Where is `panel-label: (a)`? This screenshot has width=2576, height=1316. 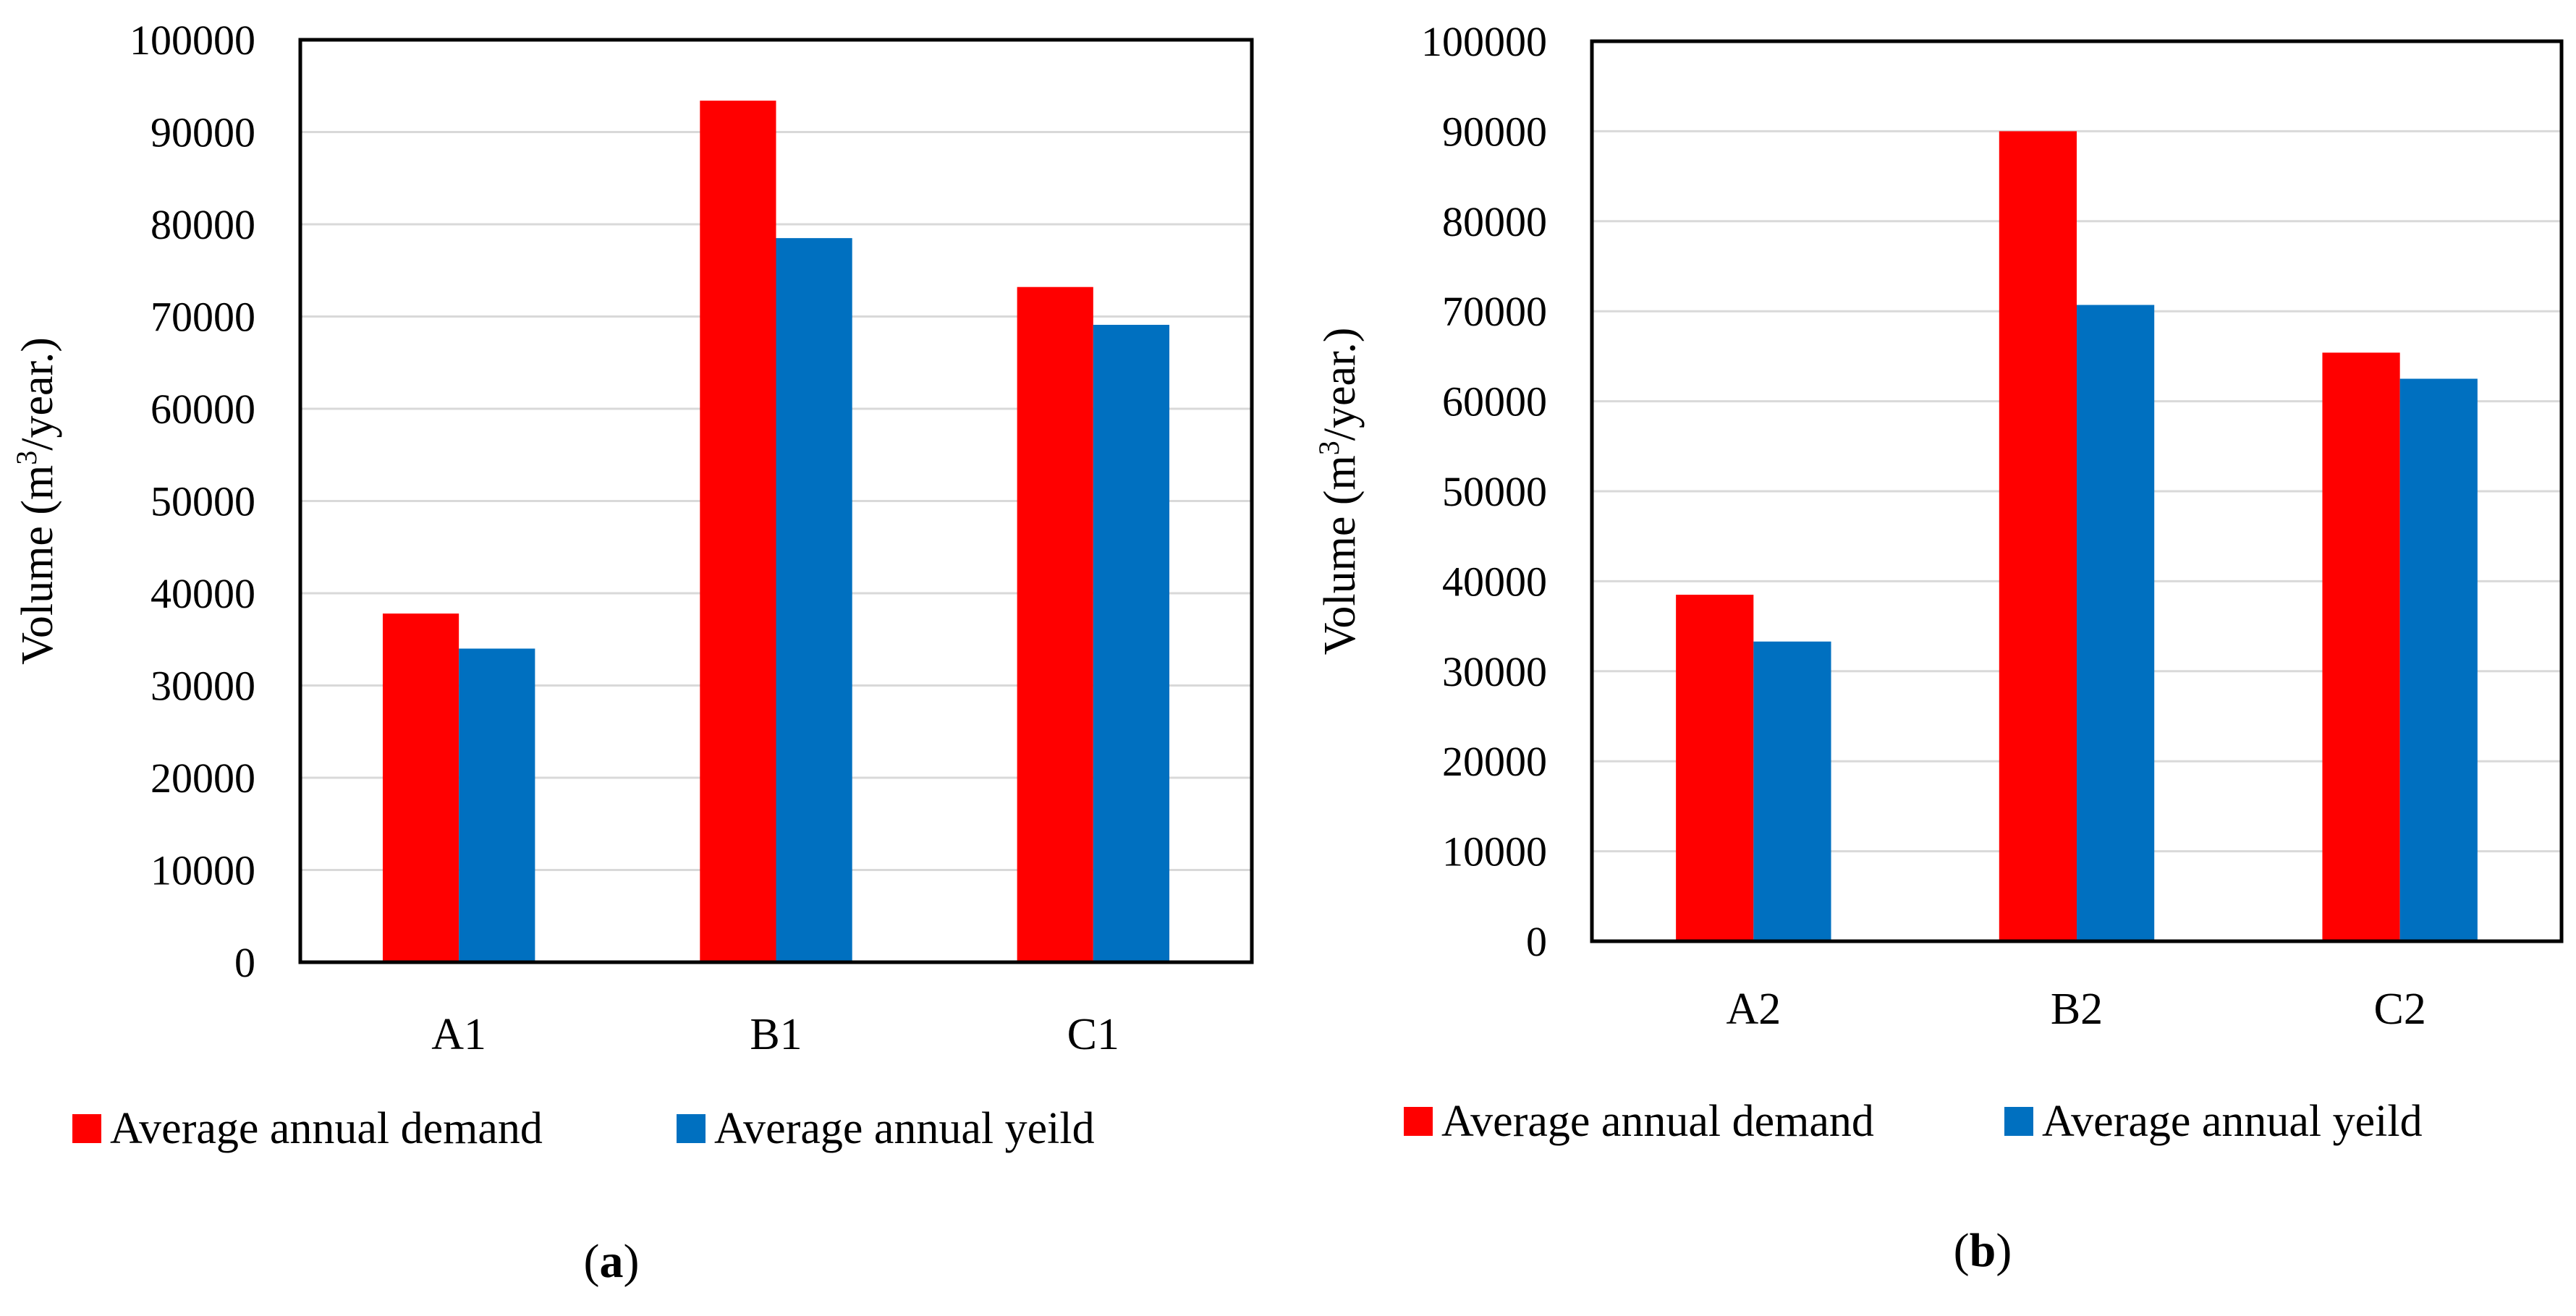 panel-label: (a) is located at coordinates (612, 1261).